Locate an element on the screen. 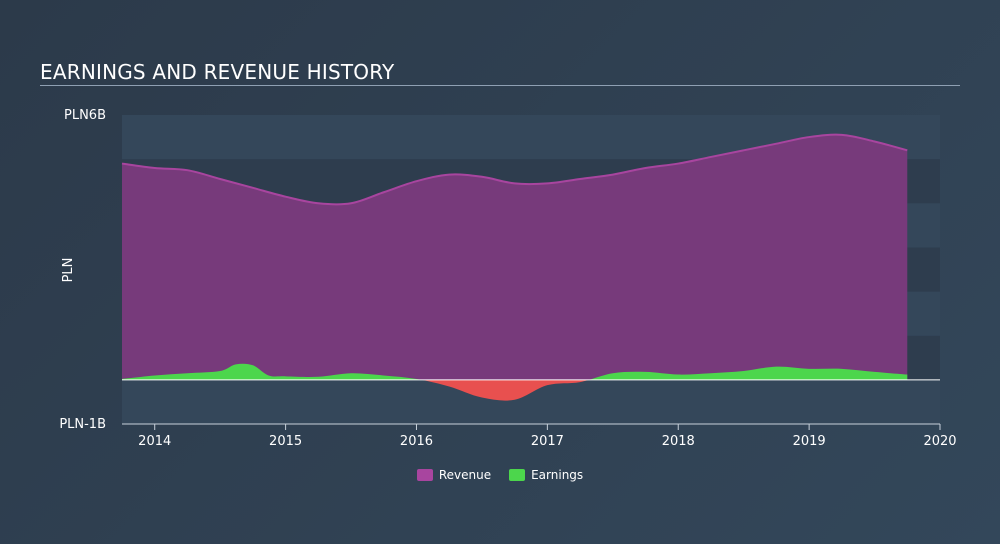 The height and width of the screenshot is (544, 1000). chart-title: EARNINGS AND REVENUE HISTORY is located at coordinates (217, 72).